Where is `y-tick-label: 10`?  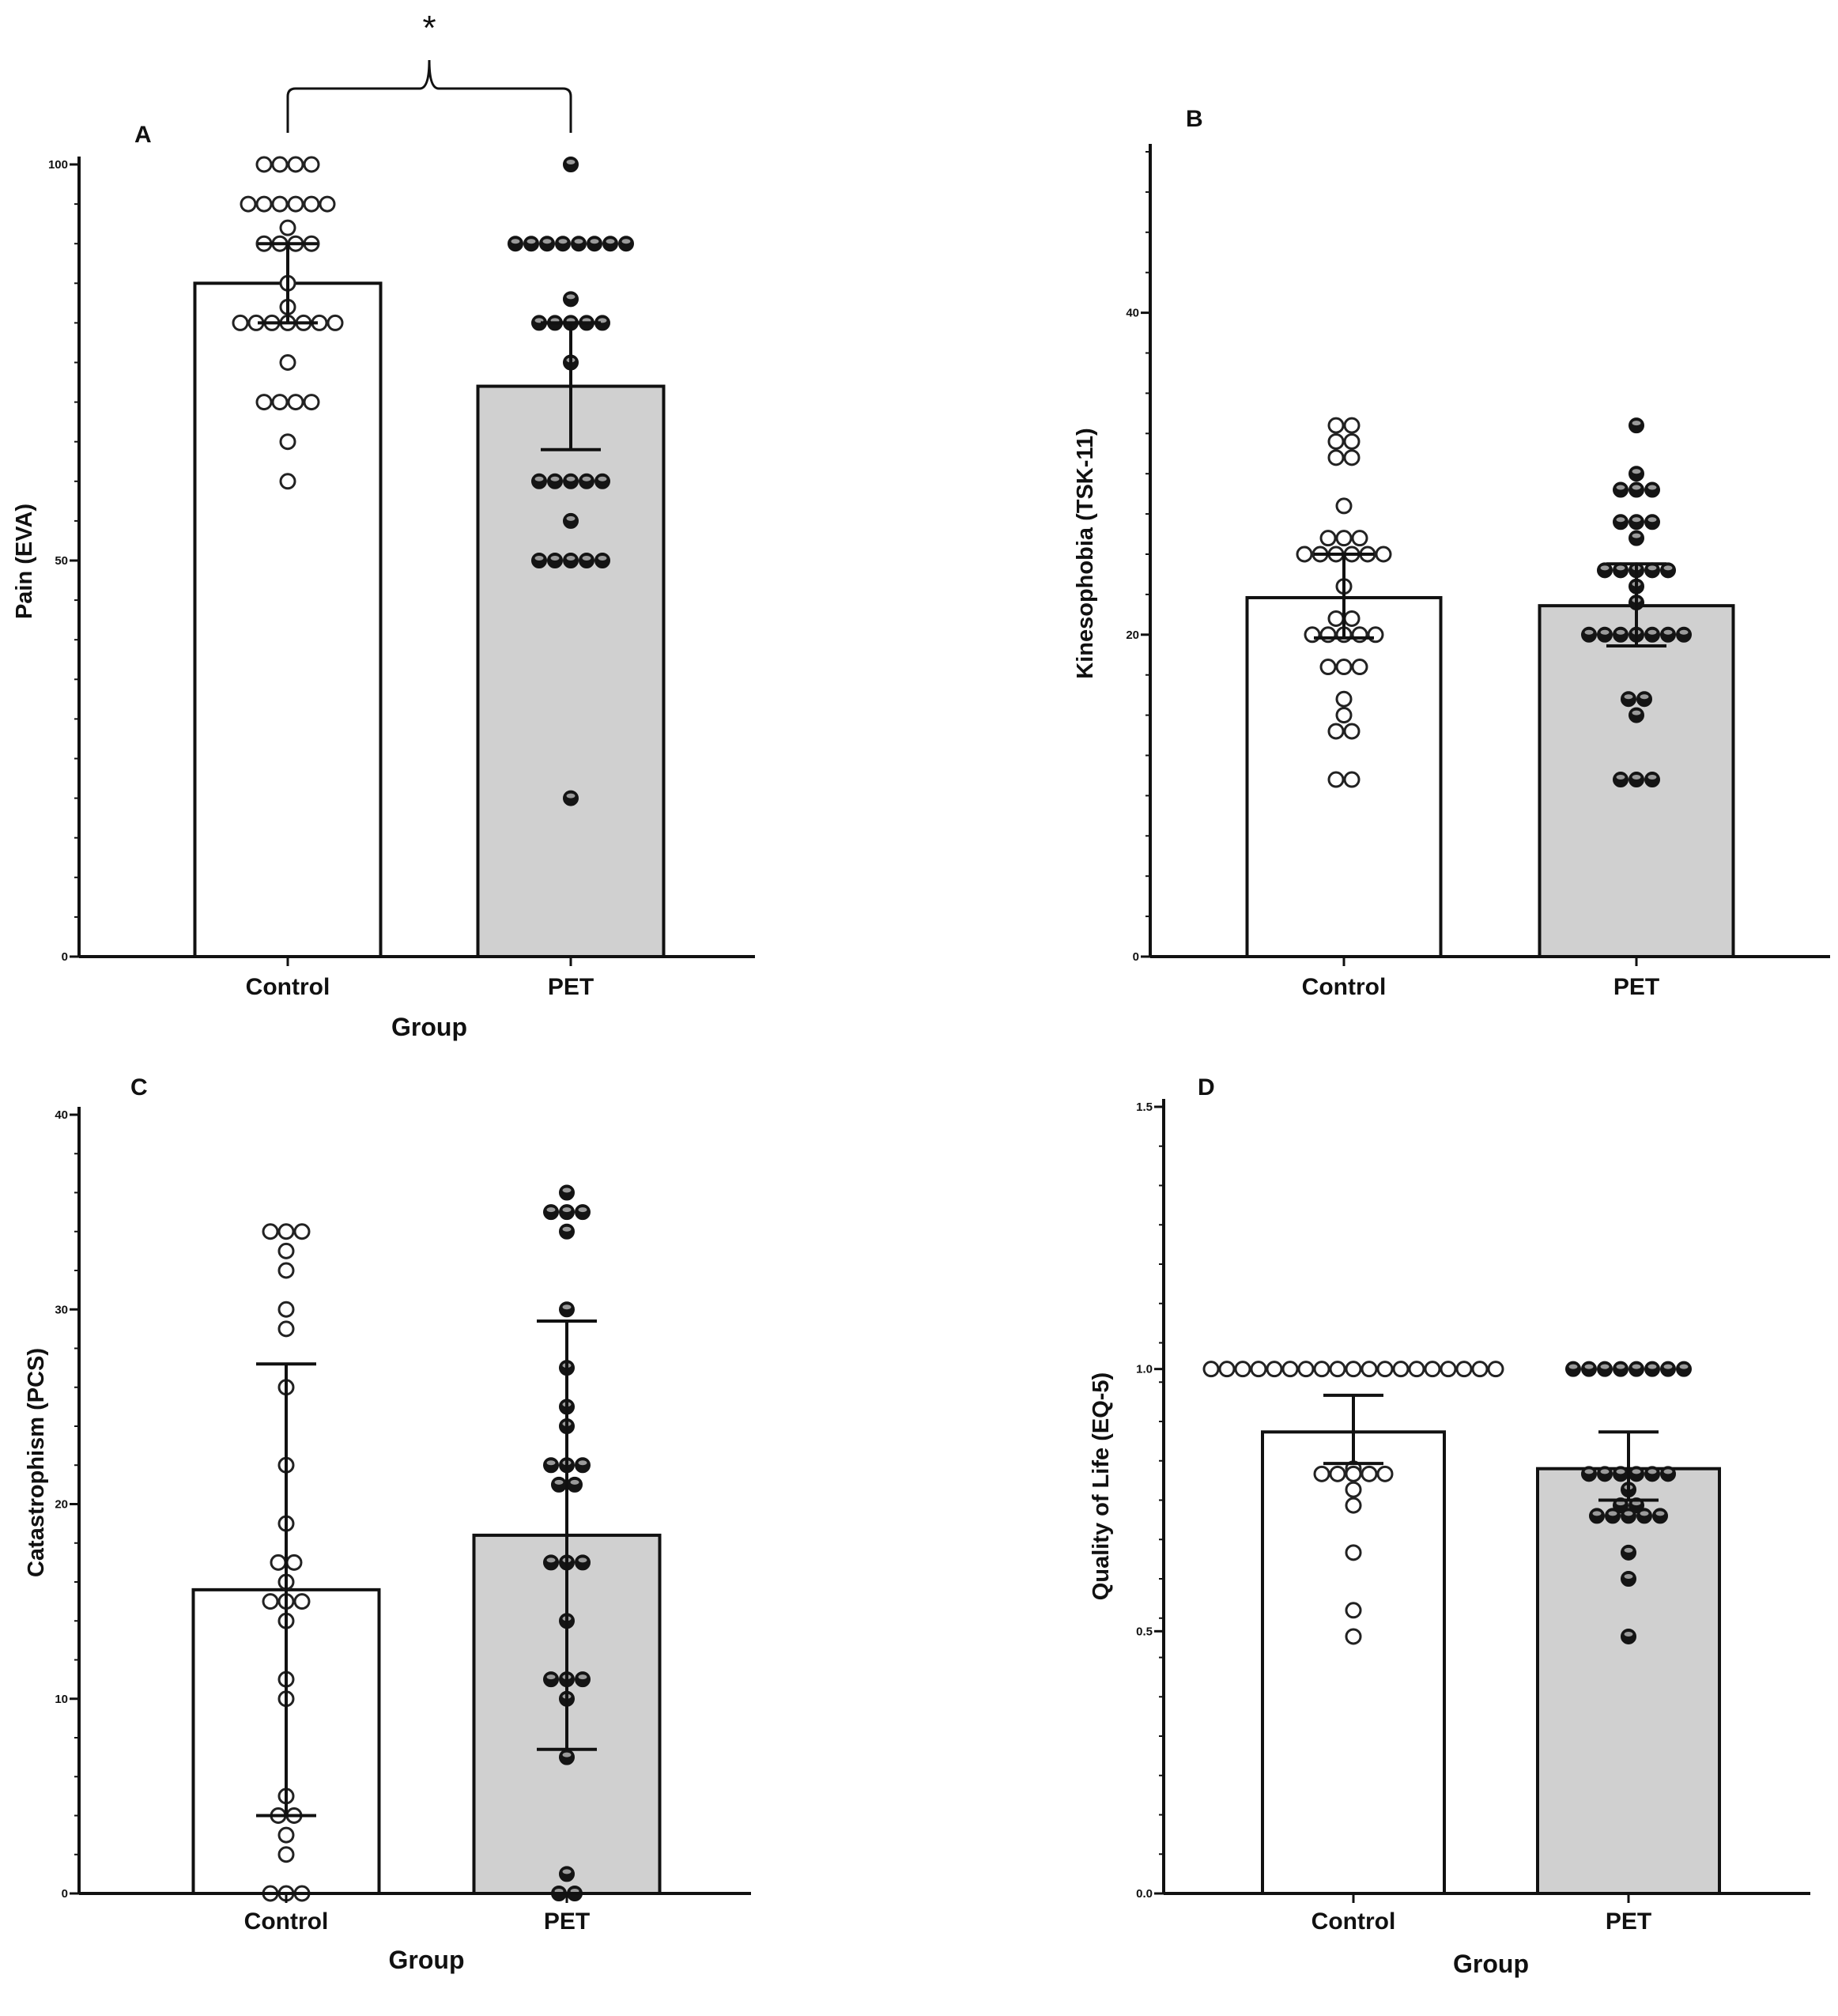 y-tick-label: 10 is located at coordinates (61, 1699).